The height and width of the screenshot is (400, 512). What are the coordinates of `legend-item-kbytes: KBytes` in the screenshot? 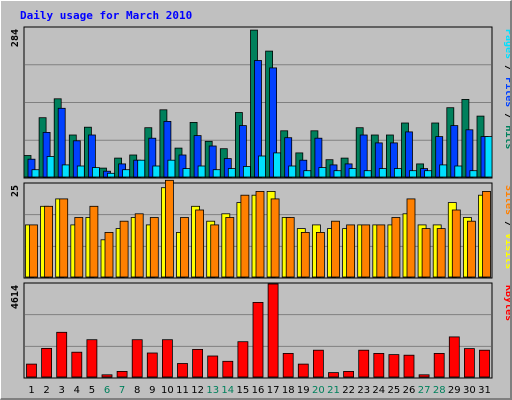 It's located at (507, 303).